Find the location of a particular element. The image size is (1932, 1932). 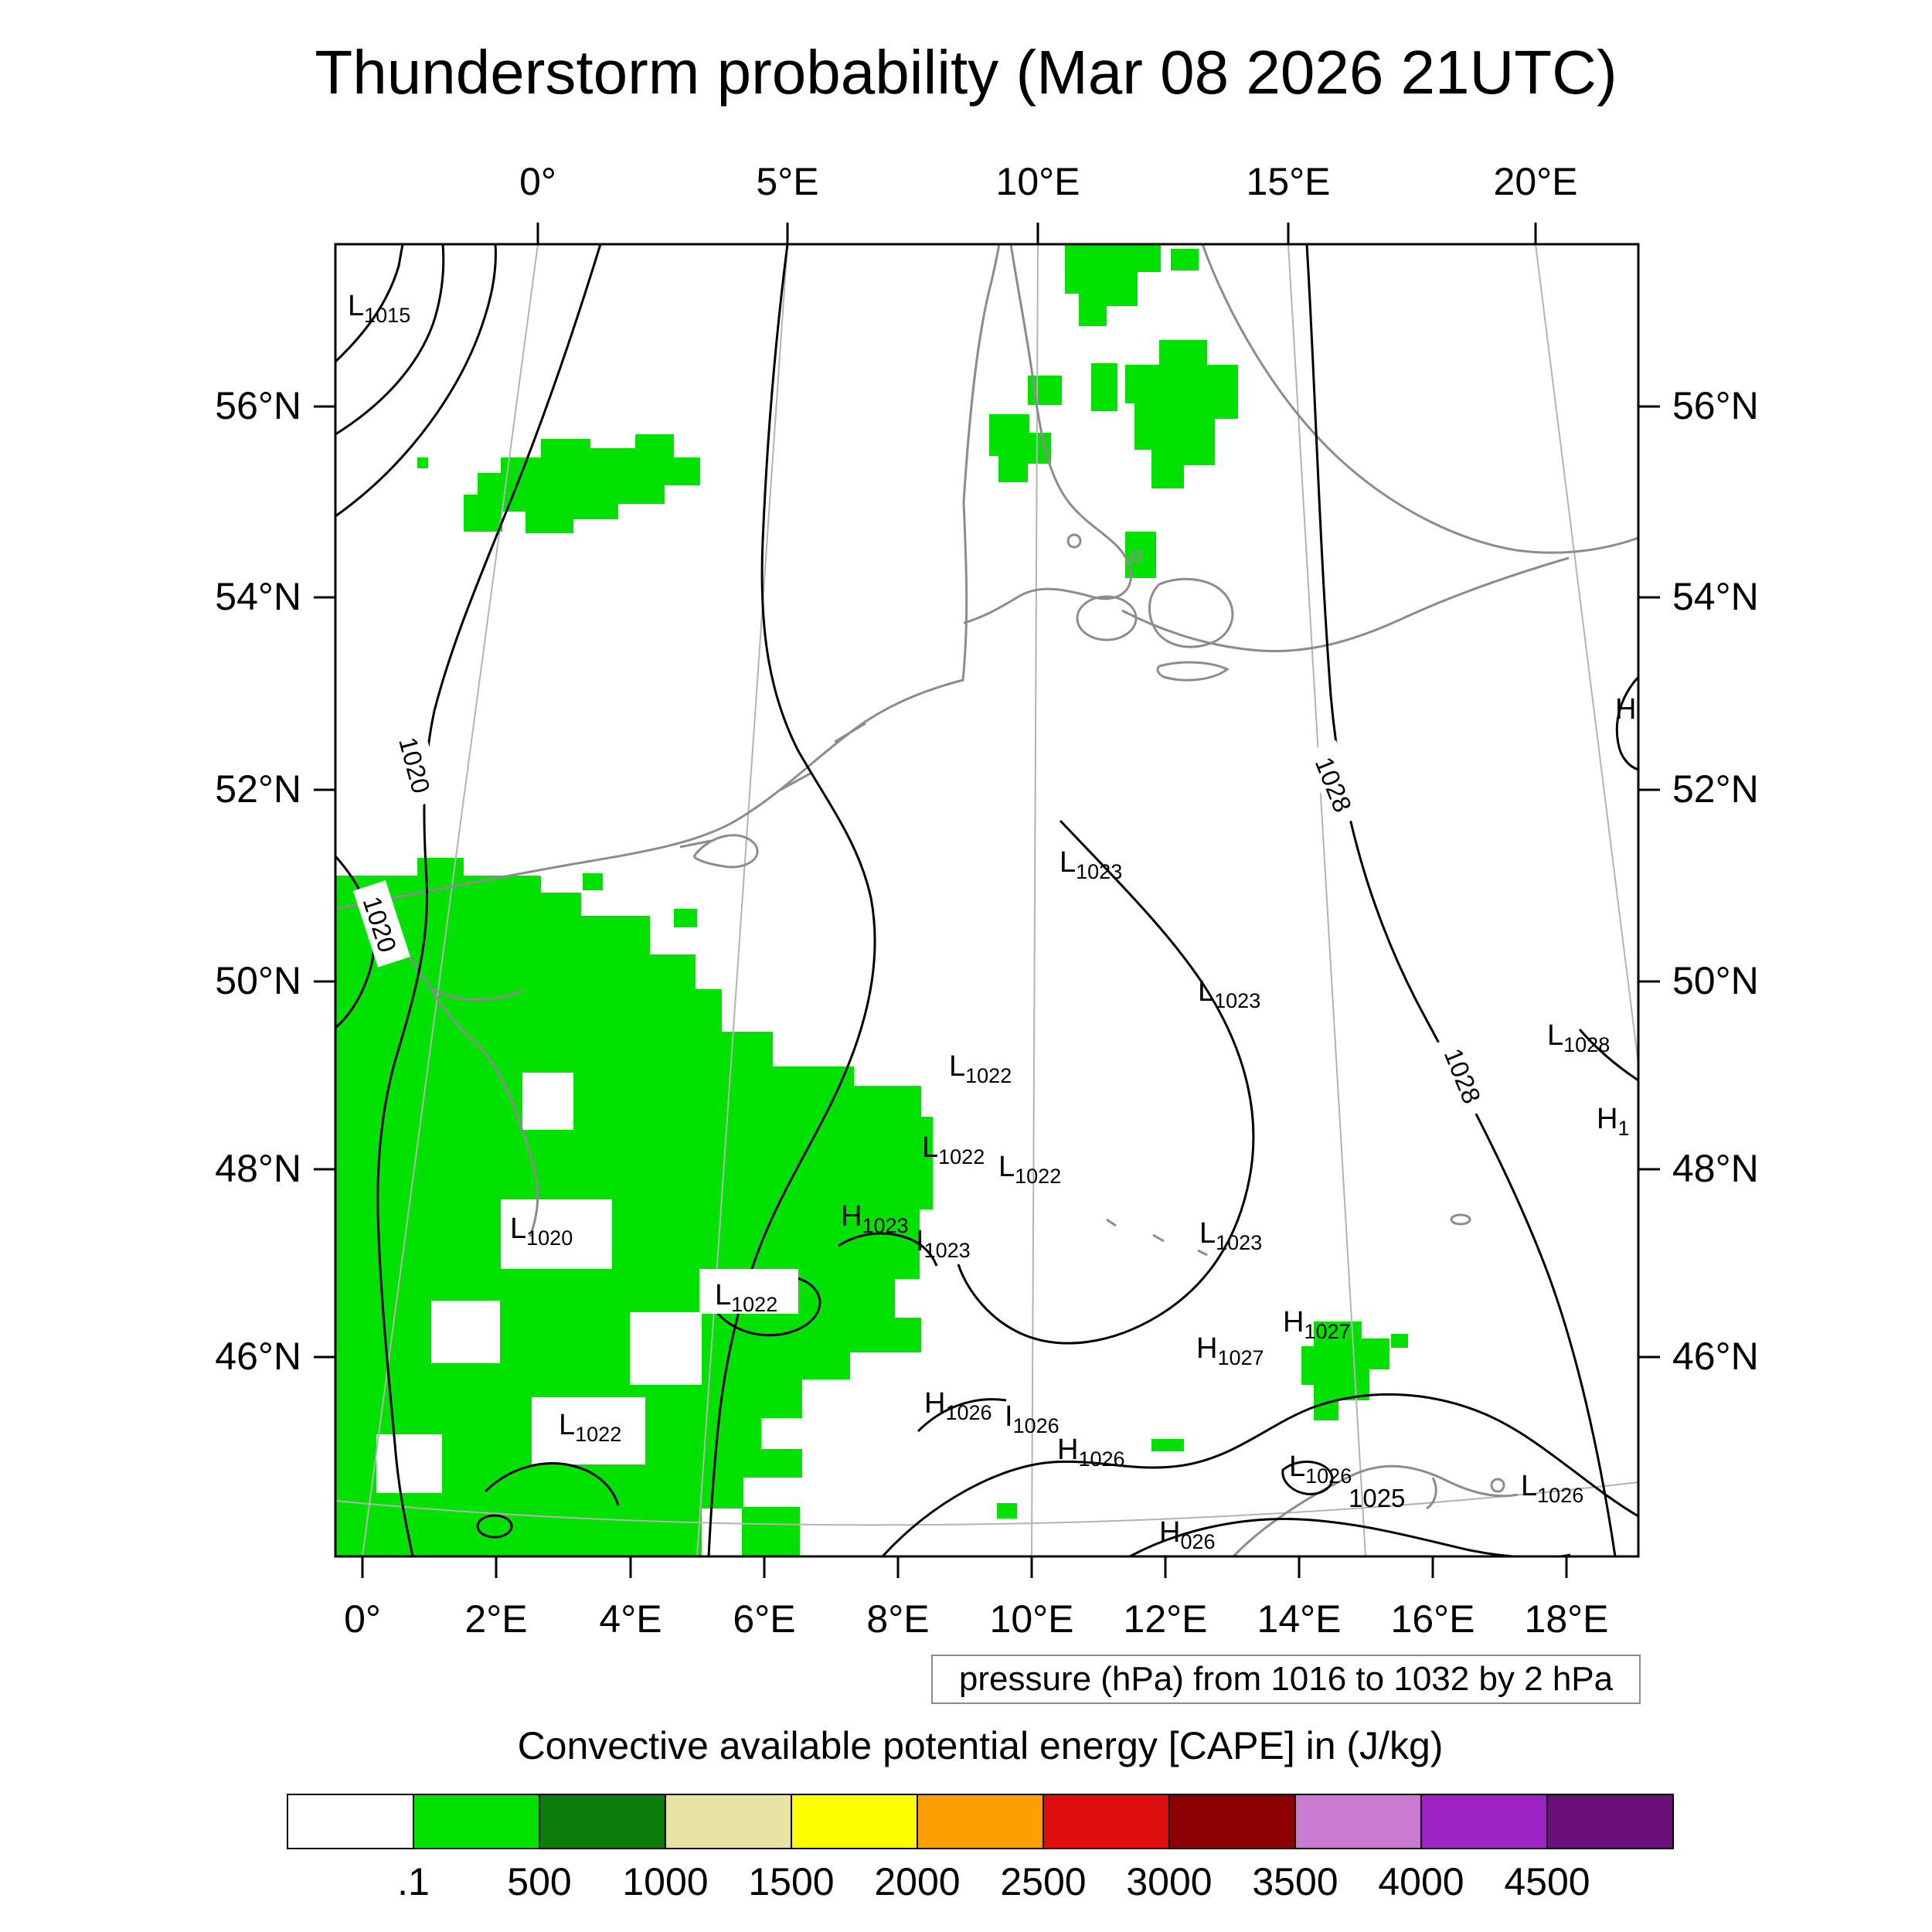

colorbar-tick-label: 1500 is located at coordinates (791, 1882).